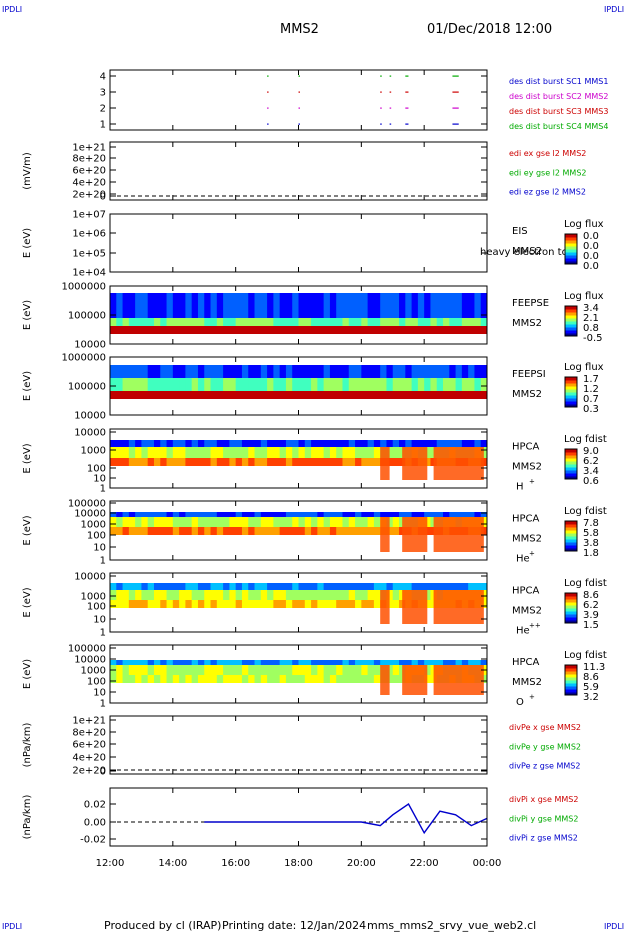 The image size is (630, 934). Describe the element at coordinates (591, 523) in the screenshot. I see `colorbar-tick-label: 7.8` at that location.